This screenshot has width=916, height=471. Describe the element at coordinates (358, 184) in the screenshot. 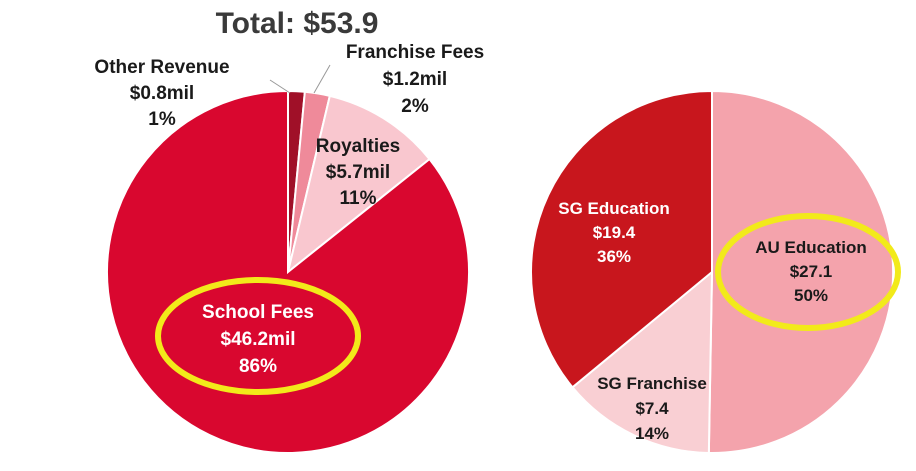

I see `left-pie-slice-royalties` at that location.